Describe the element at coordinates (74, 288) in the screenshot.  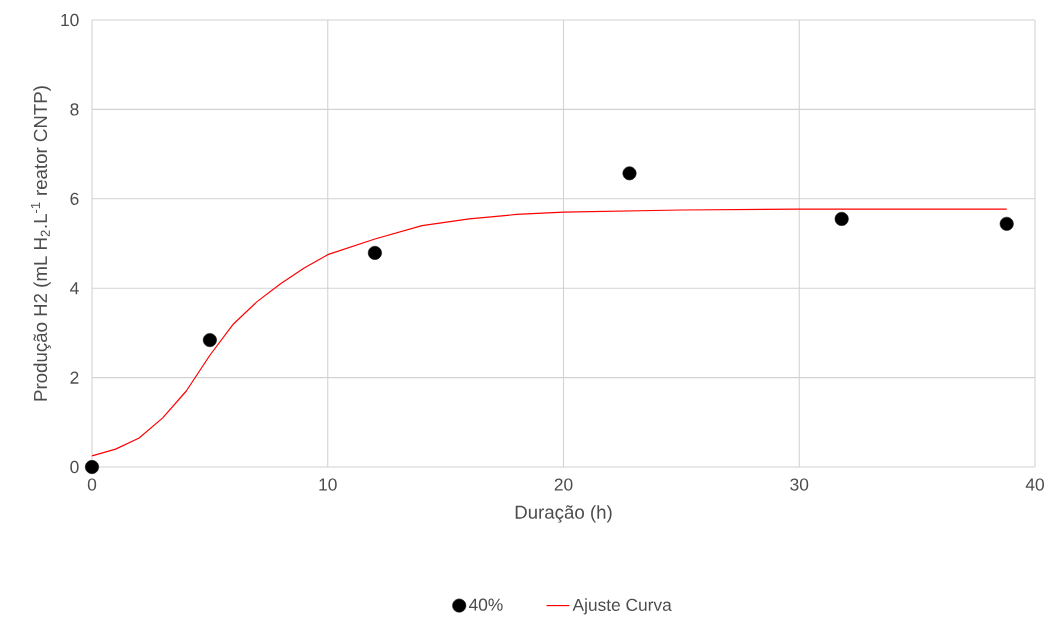
I see `y-tick-label: 4` at that location.